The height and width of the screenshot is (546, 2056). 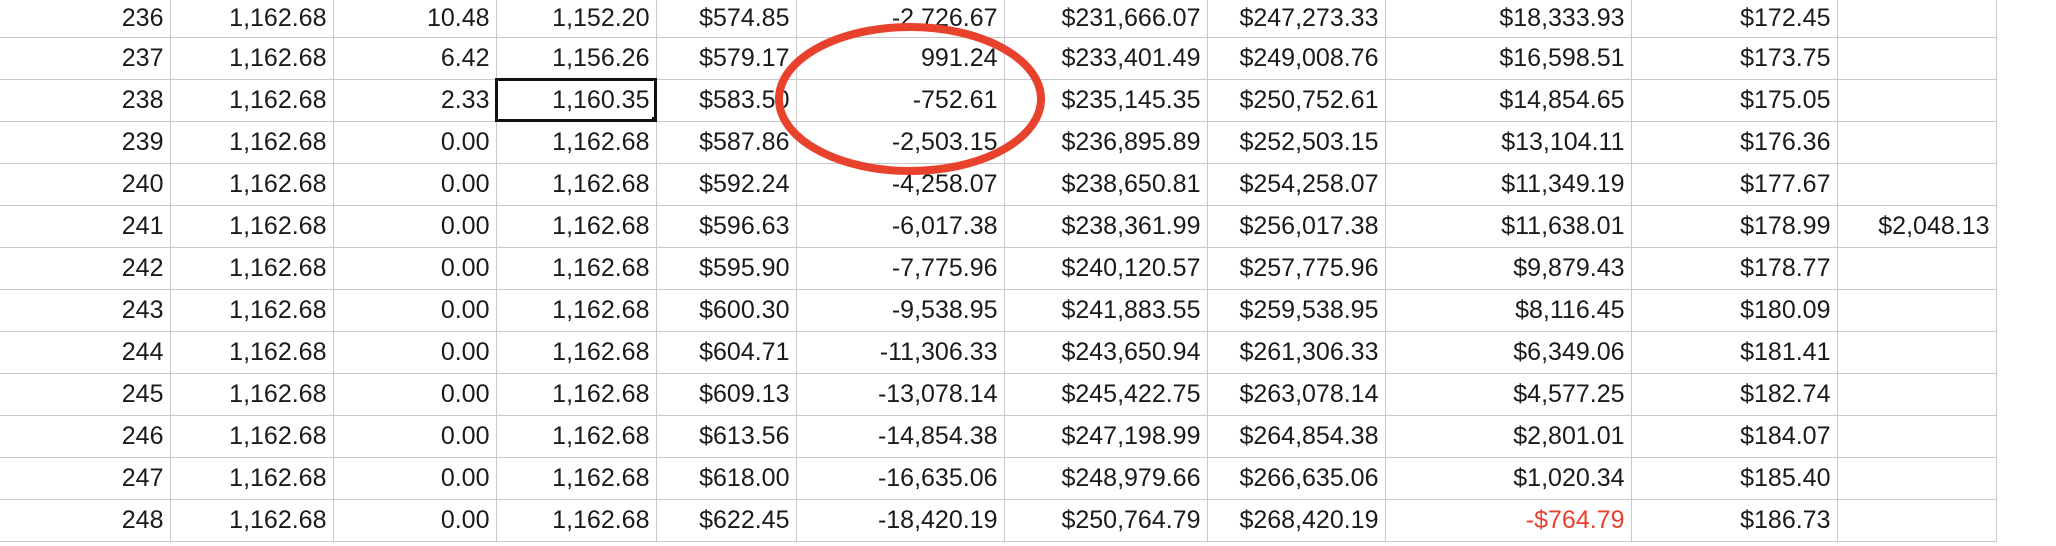 I want to click on table-cell: $186.73, so click(x=1734, y=520).